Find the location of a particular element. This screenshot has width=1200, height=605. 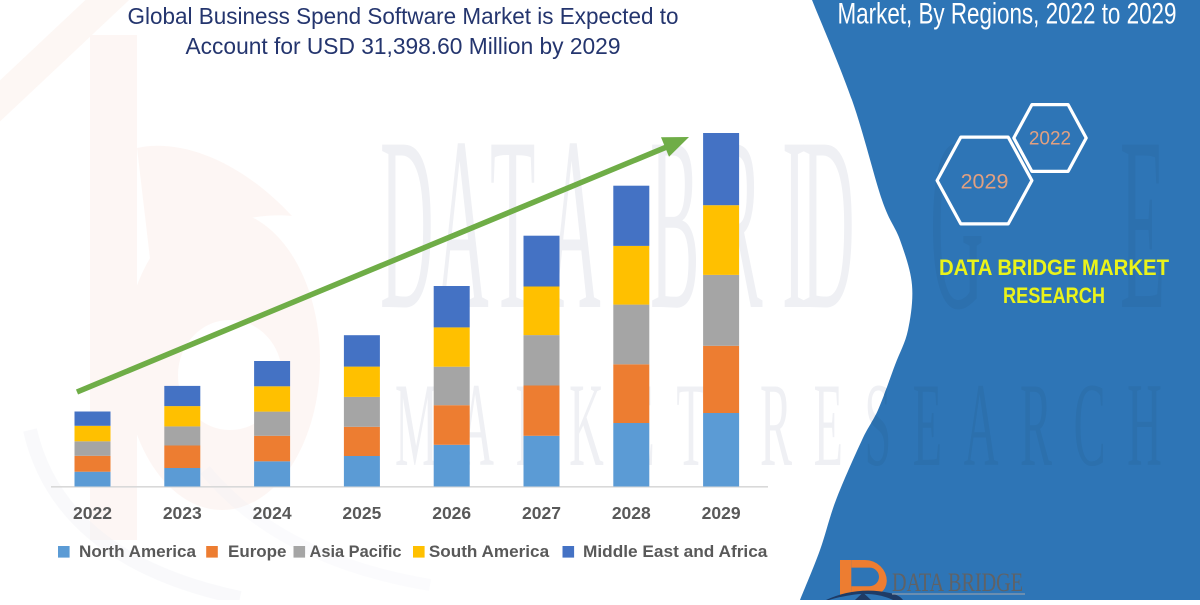

svg-text: DATA BRIDGE is located at coordinates (957, 582).